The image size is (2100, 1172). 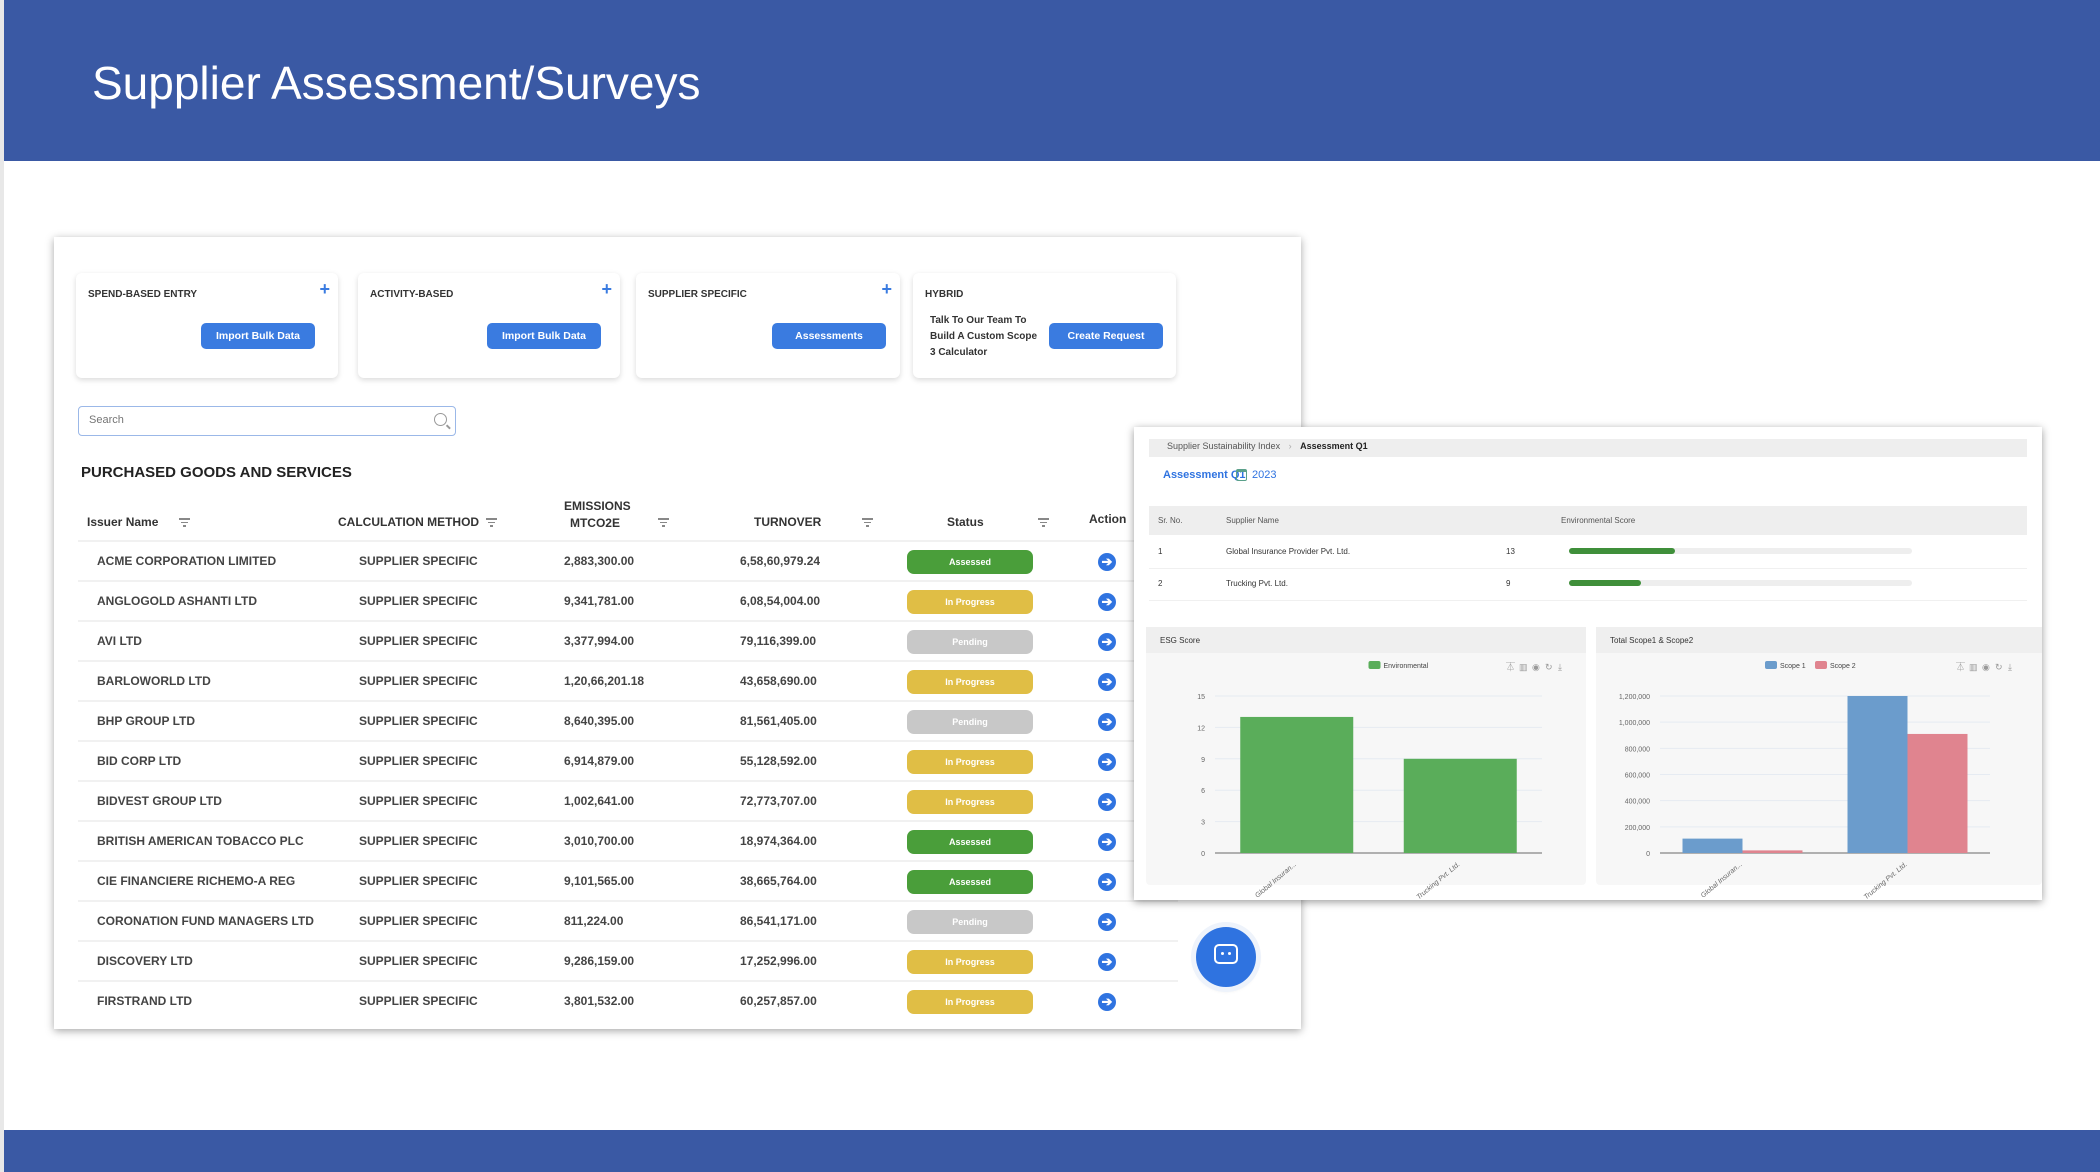 What do you see at coordinates (1598, 520) in the screenshot?
I see `header-environmental-score: Environmental Score` at bounding box center [1598, 520].